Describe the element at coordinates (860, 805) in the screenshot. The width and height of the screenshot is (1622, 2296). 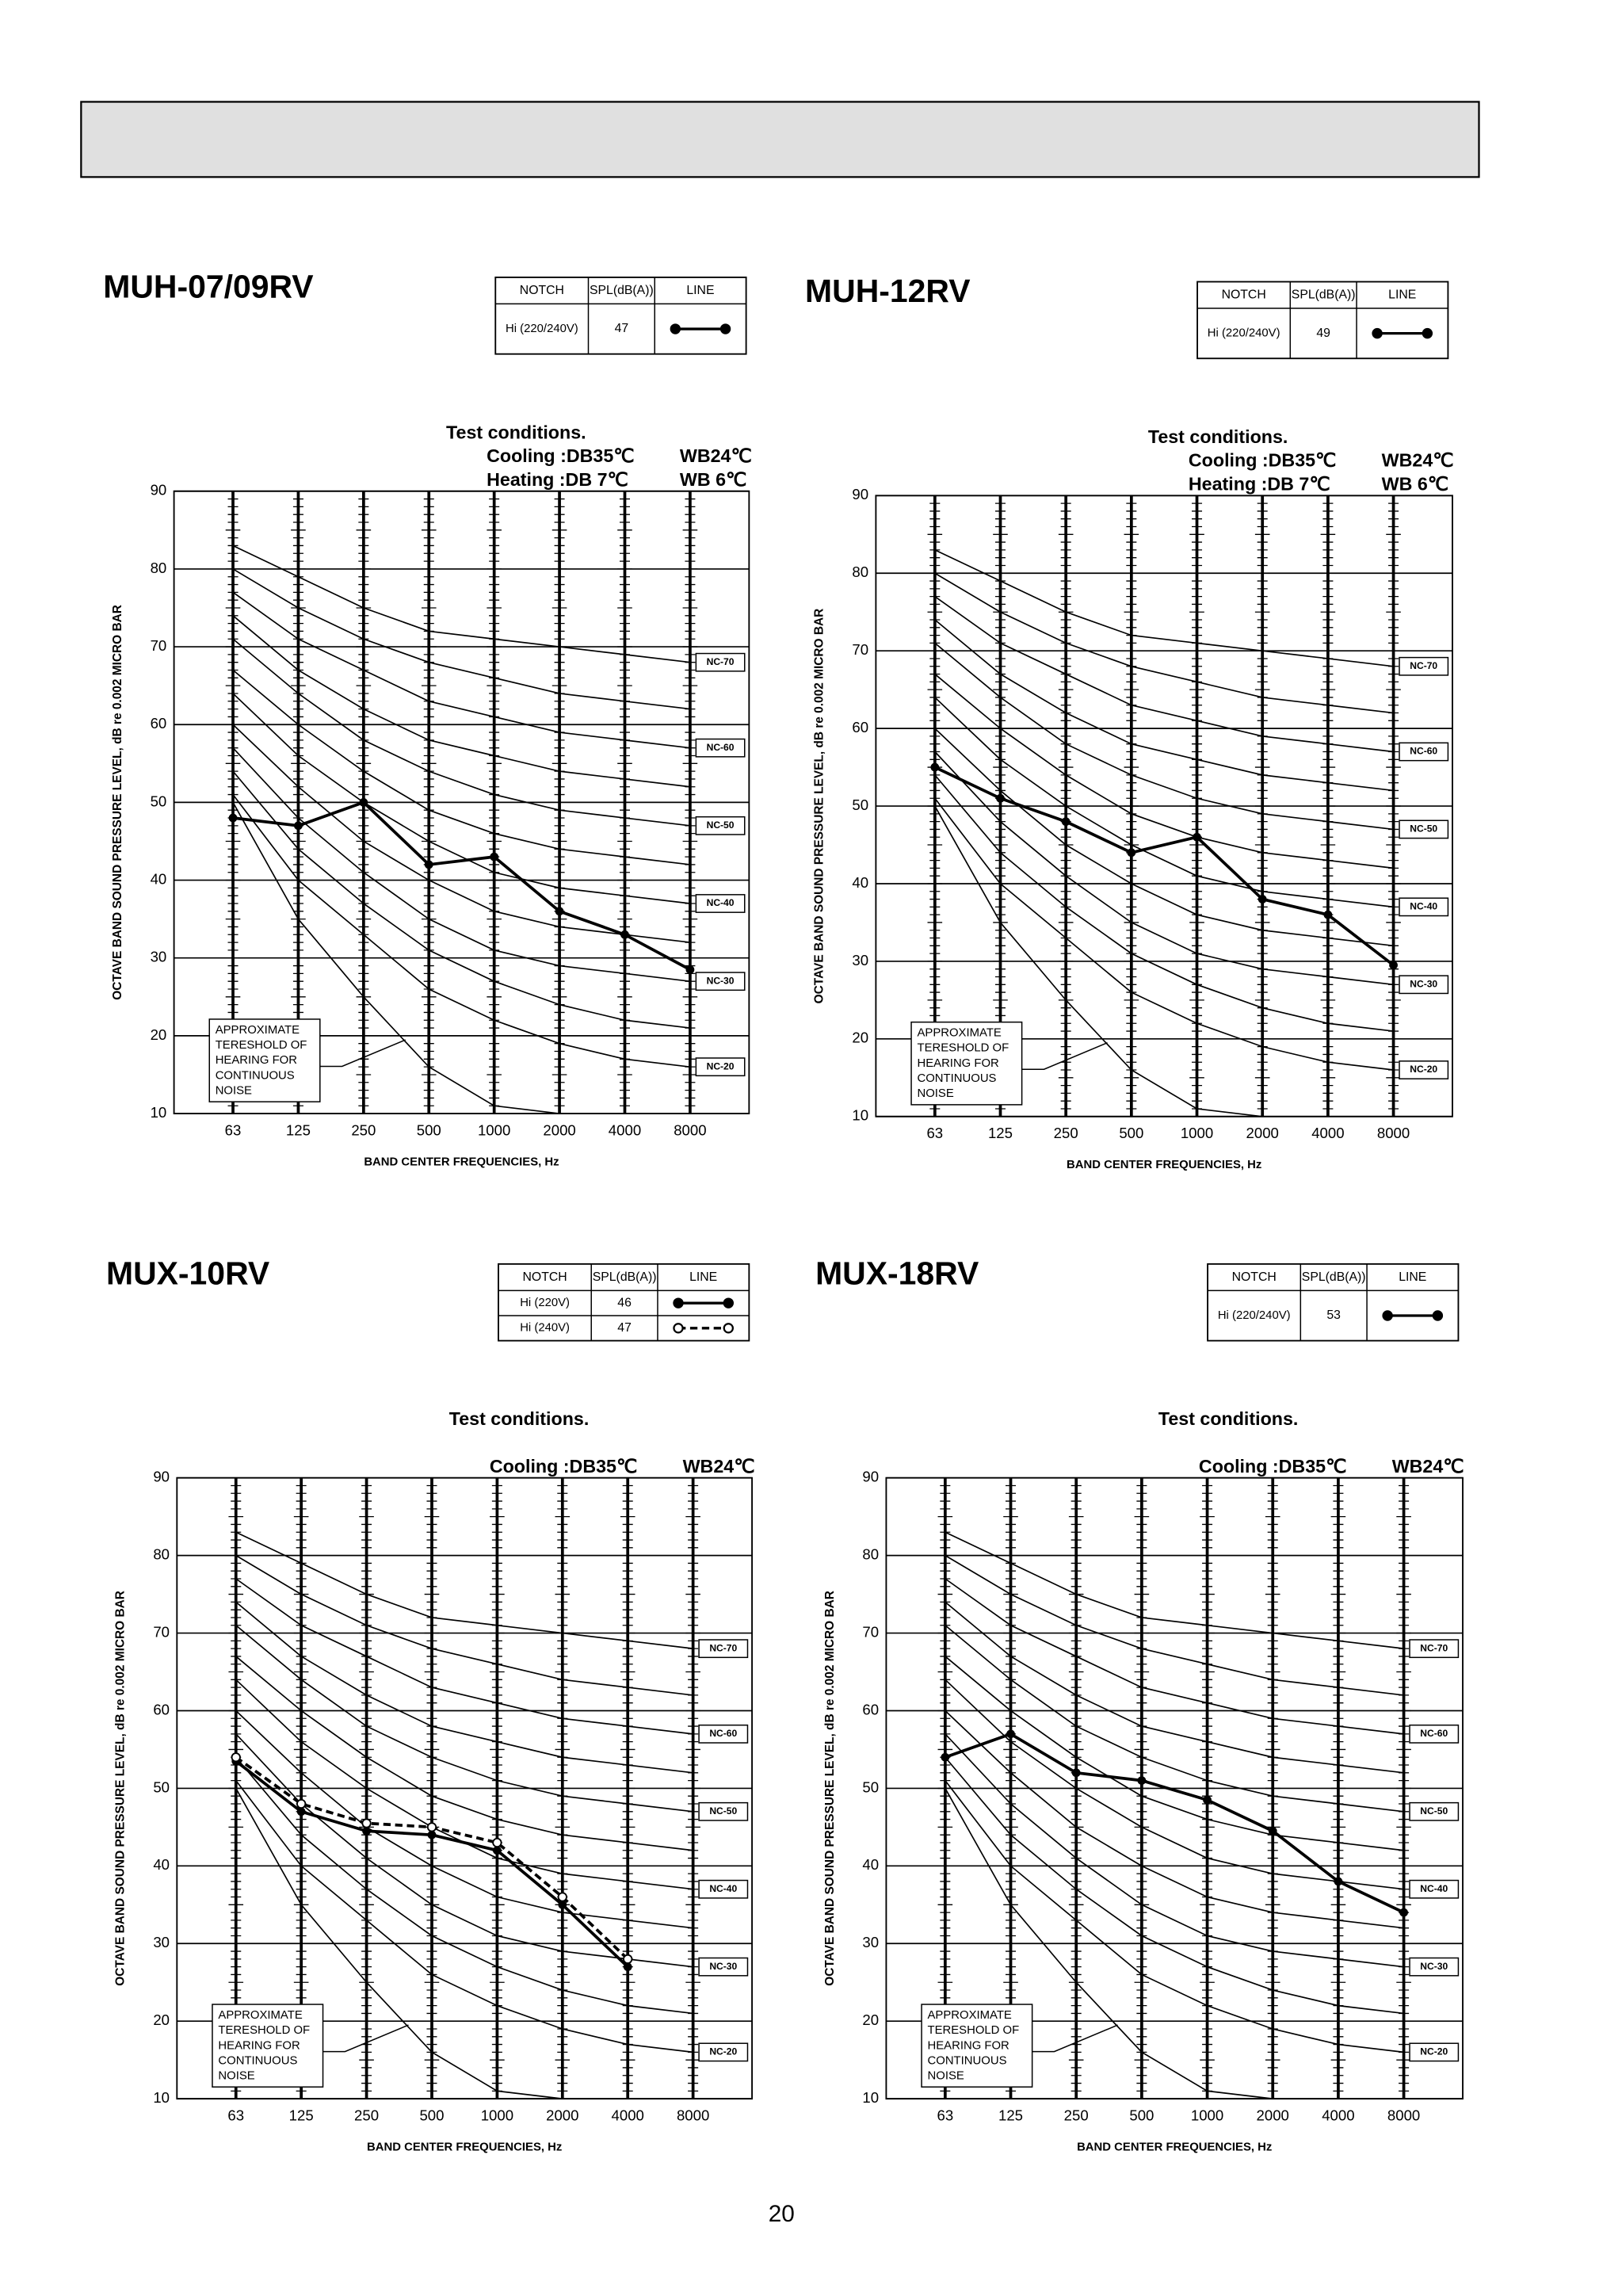
I see `y-tick-label: 50` at that location.